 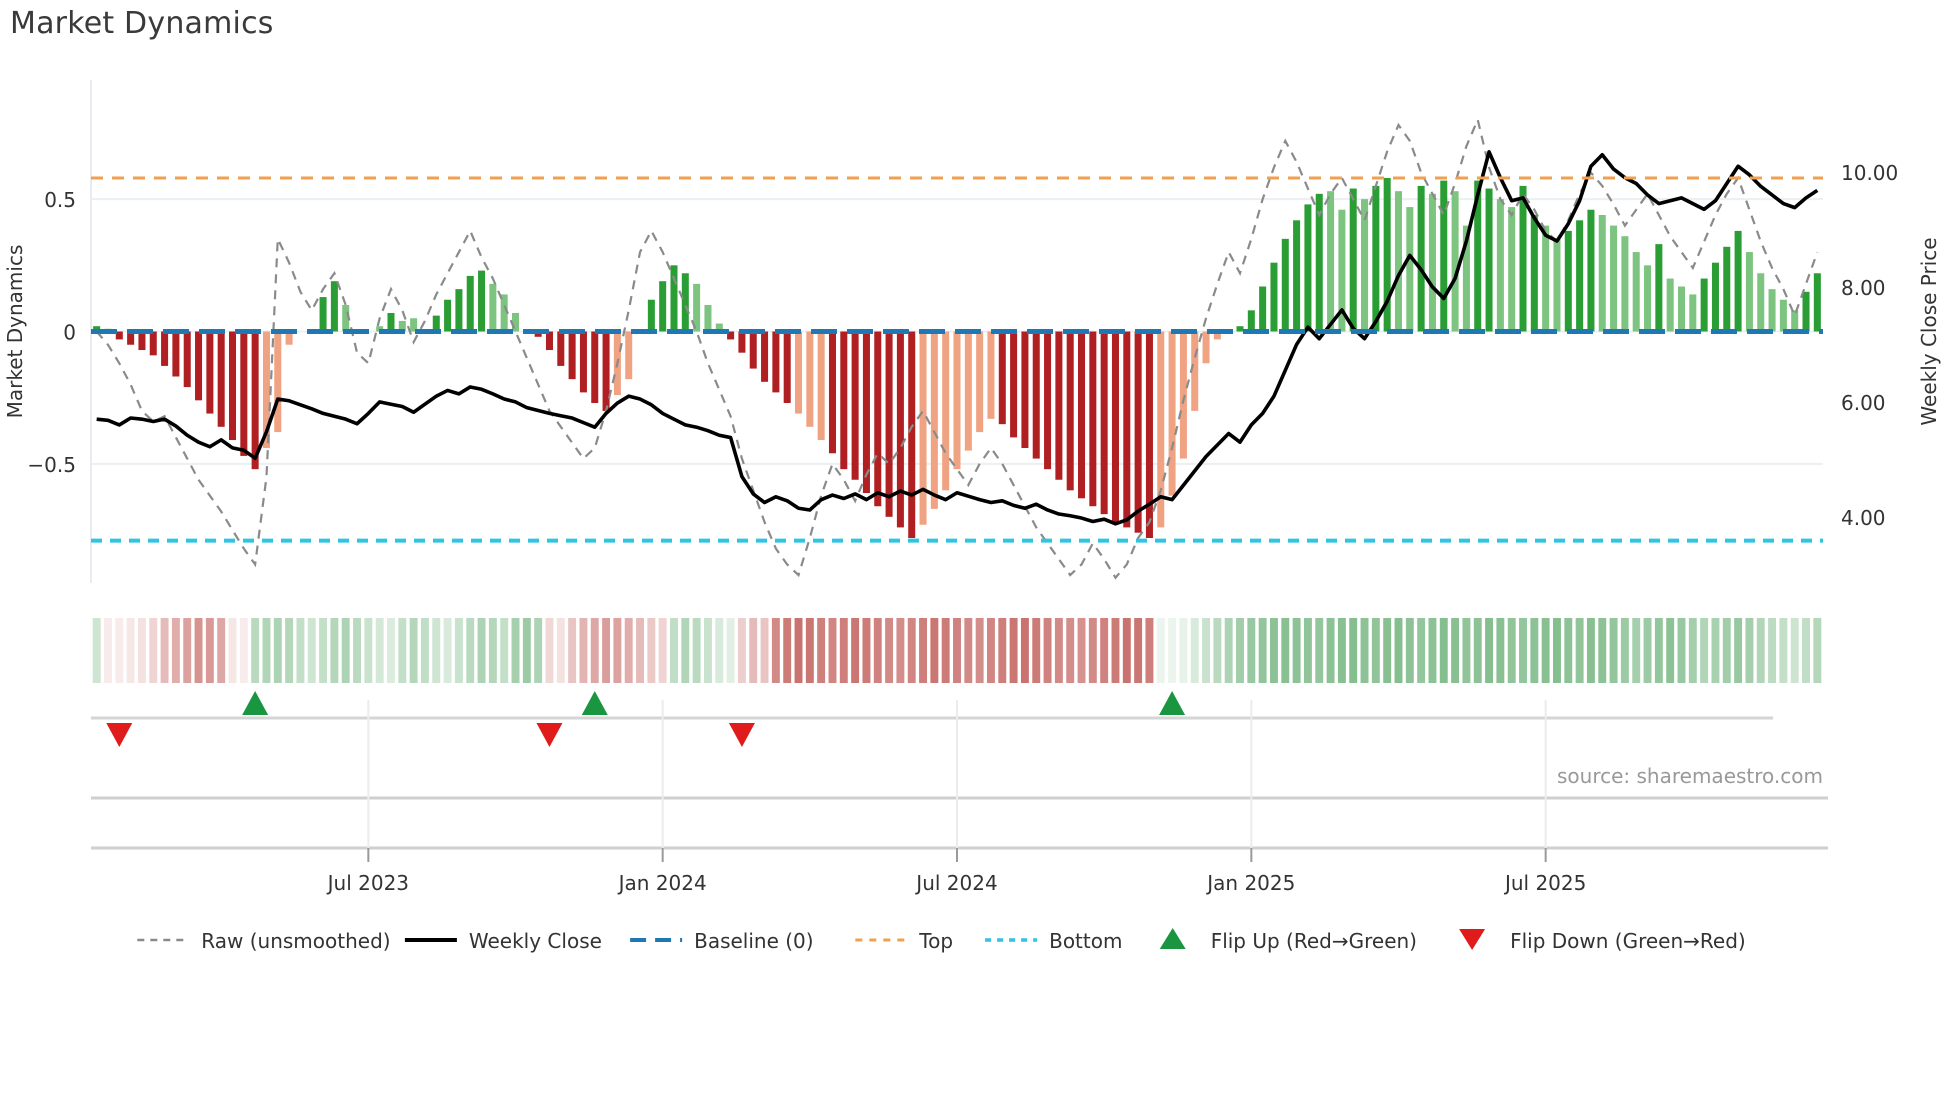 What do you see at coordinates (1869, 173) in the screenshot?
I see `svg-text: 10.00` at bounding box center [1869, 173].